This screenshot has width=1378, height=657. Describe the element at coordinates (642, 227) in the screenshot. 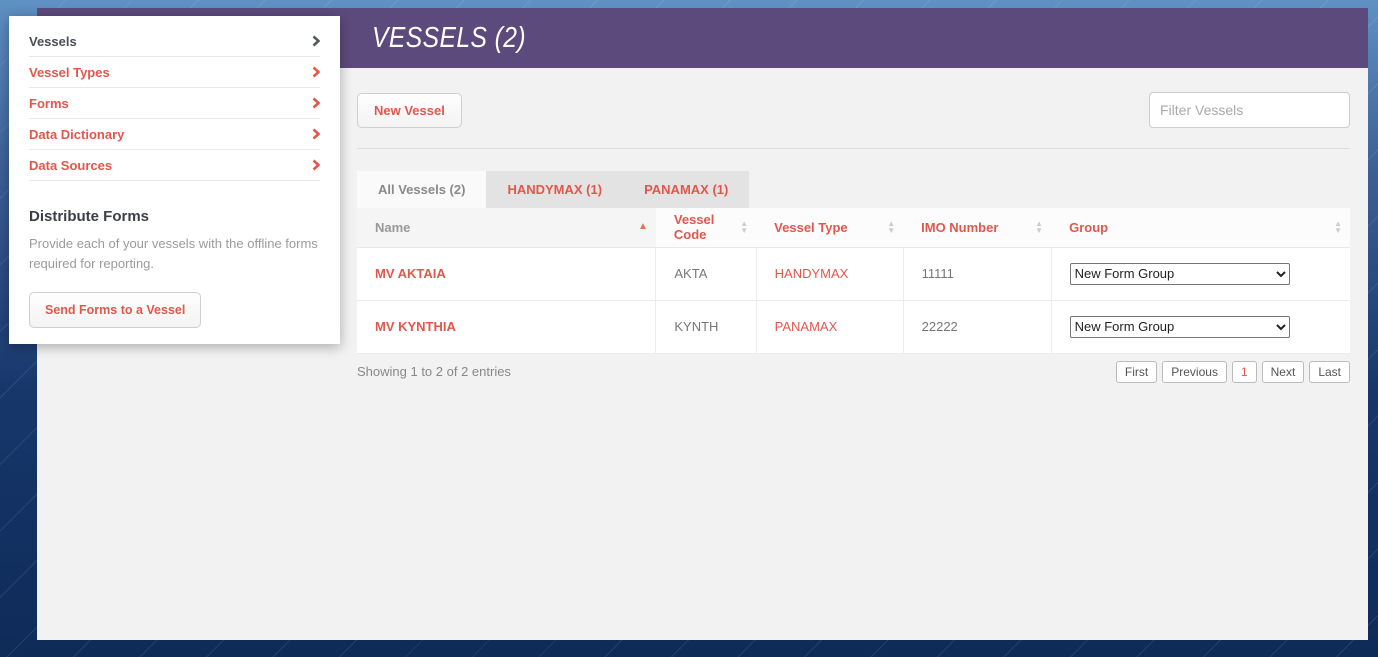

I see `sort-ascending-icon: ▲` at that location.